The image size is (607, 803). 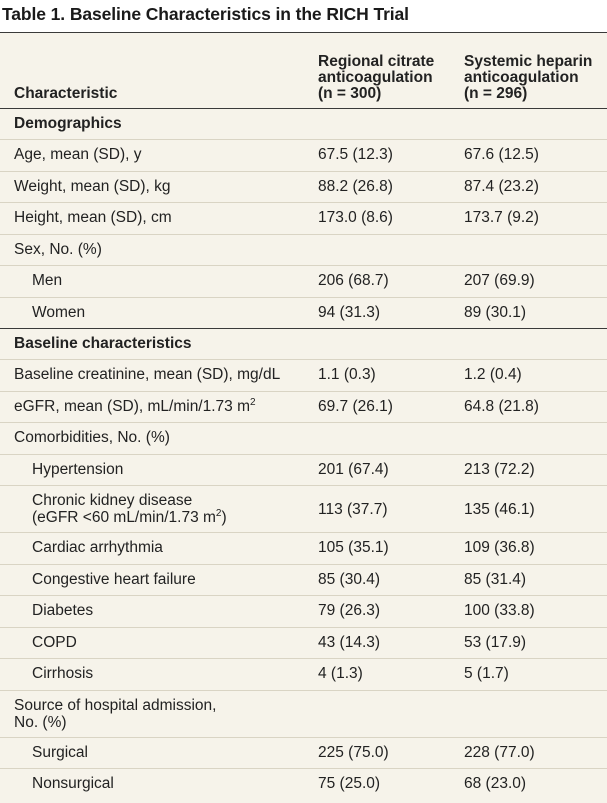 What do you see at coordinates (495, 312) in the screenshot?
I see `cell-heparin: 89 (30.1)` at bounding box center [495, 312].